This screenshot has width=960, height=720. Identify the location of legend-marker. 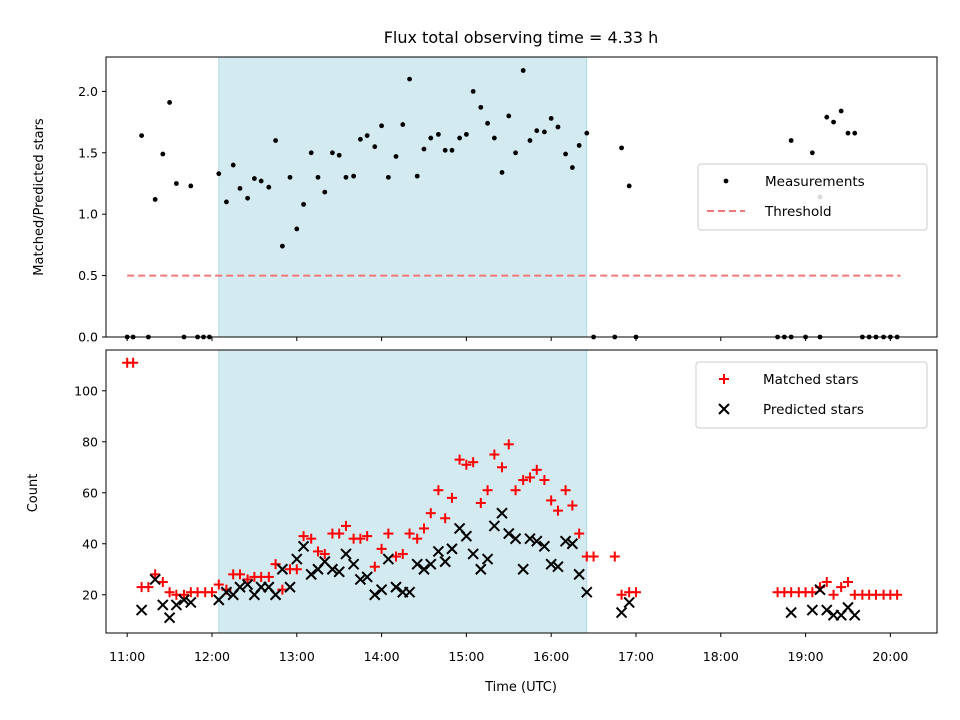
(724, 409).